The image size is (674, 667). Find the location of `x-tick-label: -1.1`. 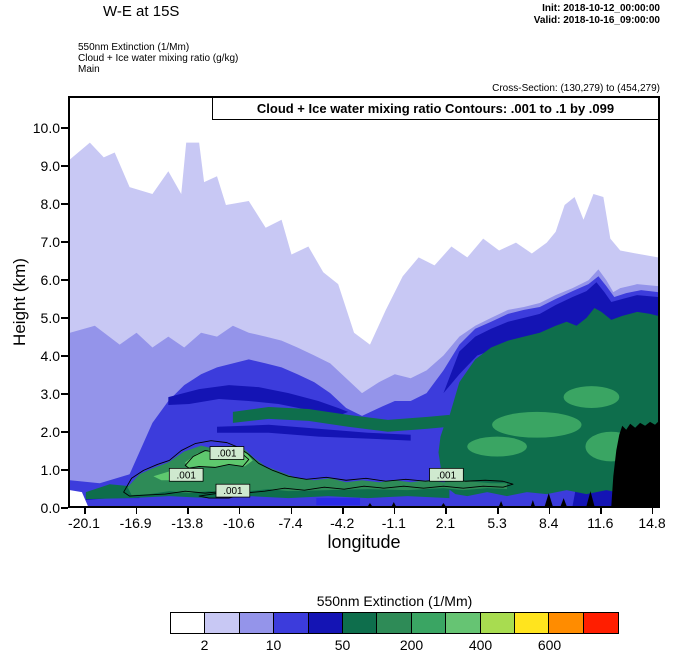

x-tick-label: -1.1 is located at coordinates (393, 523).